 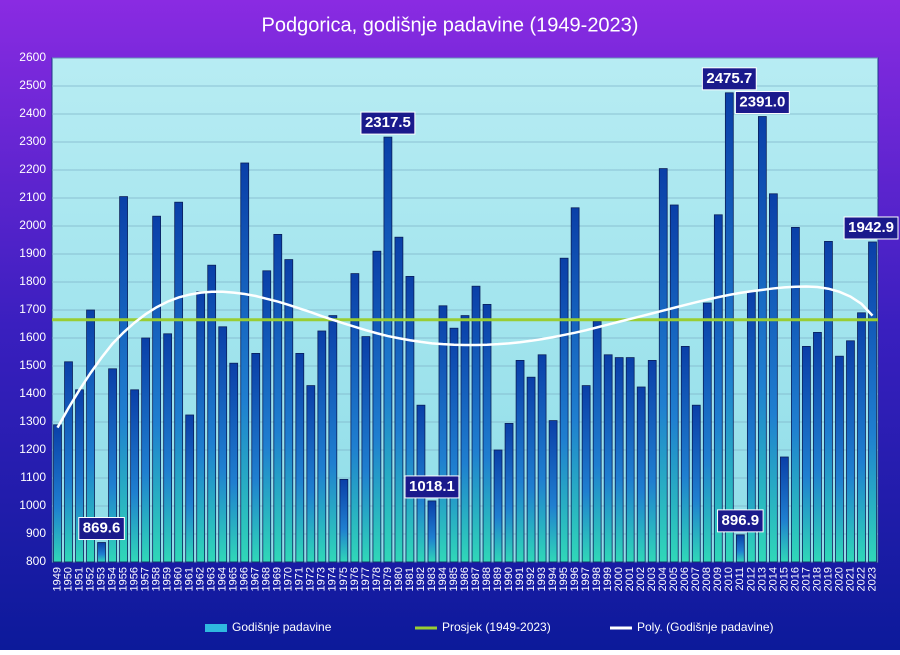 What do you see at coordinates (476, 579) in the screenshot?
I see `x-tick-label: 1987` at bounding box center [476, 579].